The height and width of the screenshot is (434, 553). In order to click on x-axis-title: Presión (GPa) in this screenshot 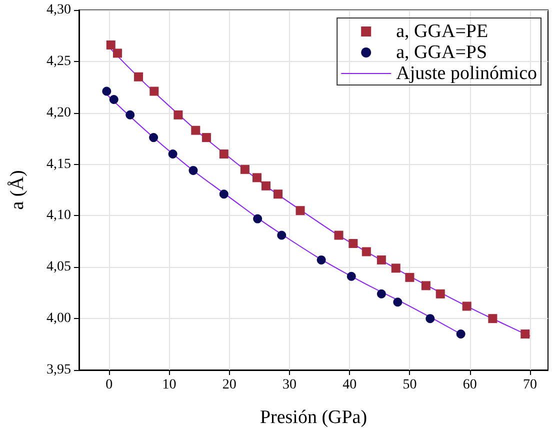, I will do `click(314, 417)`.